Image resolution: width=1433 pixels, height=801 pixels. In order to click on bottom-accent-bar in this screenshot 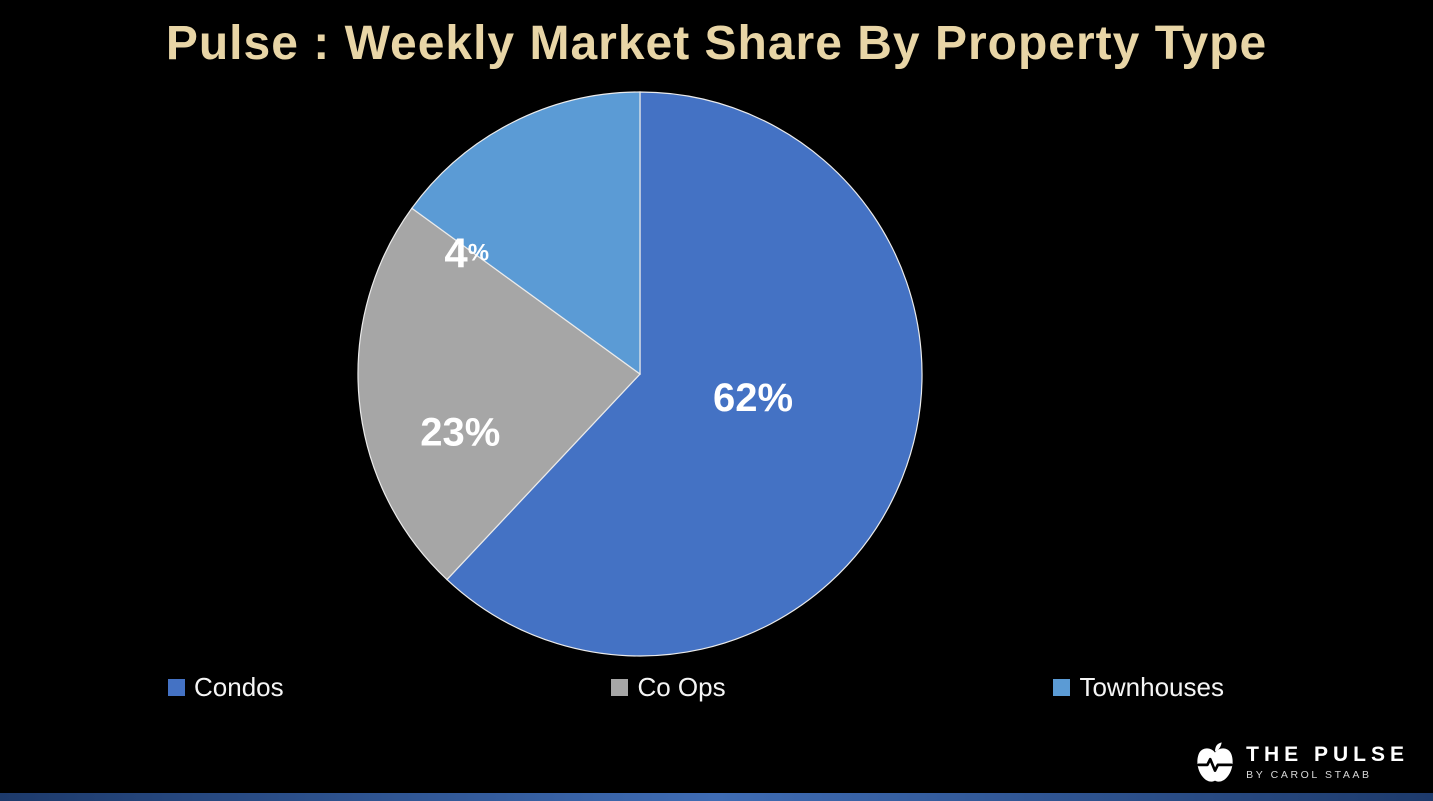, I will do `click(716, 797)`.